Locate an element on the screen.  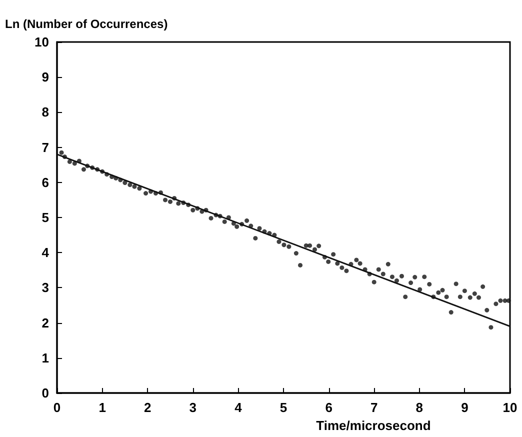
y-tick-label: 0 is located at coordinates (45, 393).